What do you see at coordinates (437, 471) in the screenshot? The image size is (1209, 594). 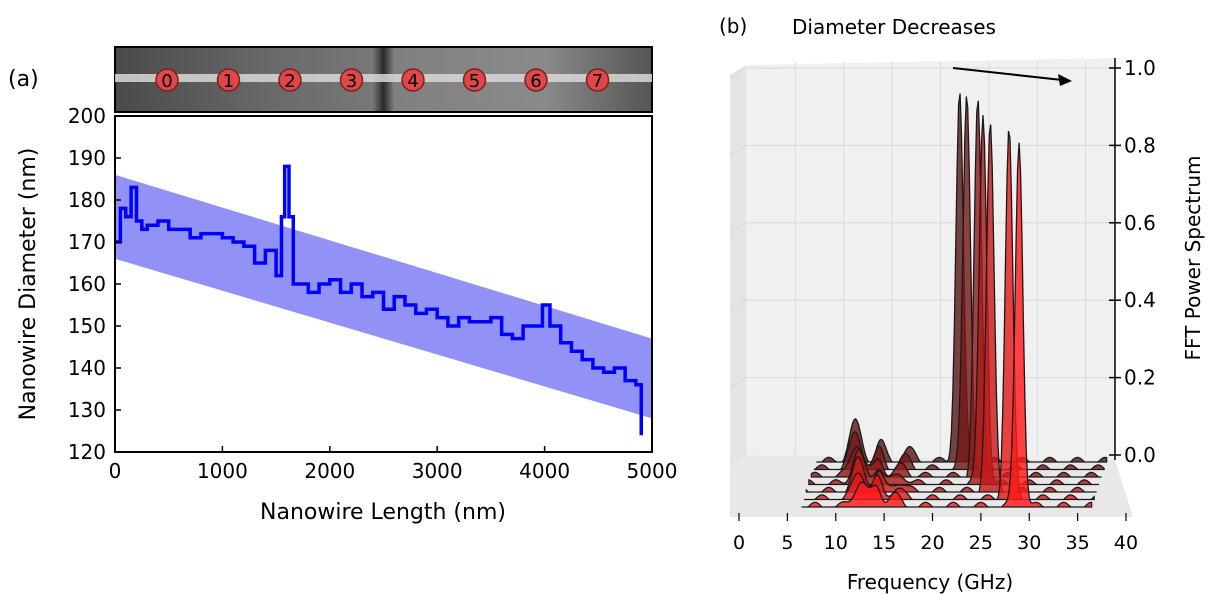 I see `x-tick-label-a: 3000` at bounding box center [437, 471].